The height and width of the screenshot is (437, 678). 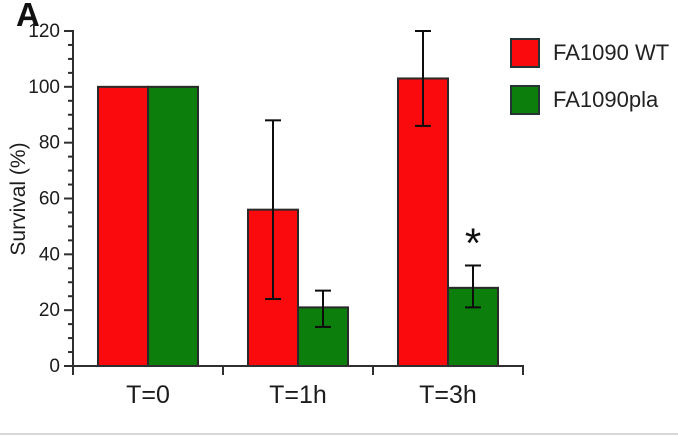 I want to click on legend-swatch-wt, so click(x=525, y=53).